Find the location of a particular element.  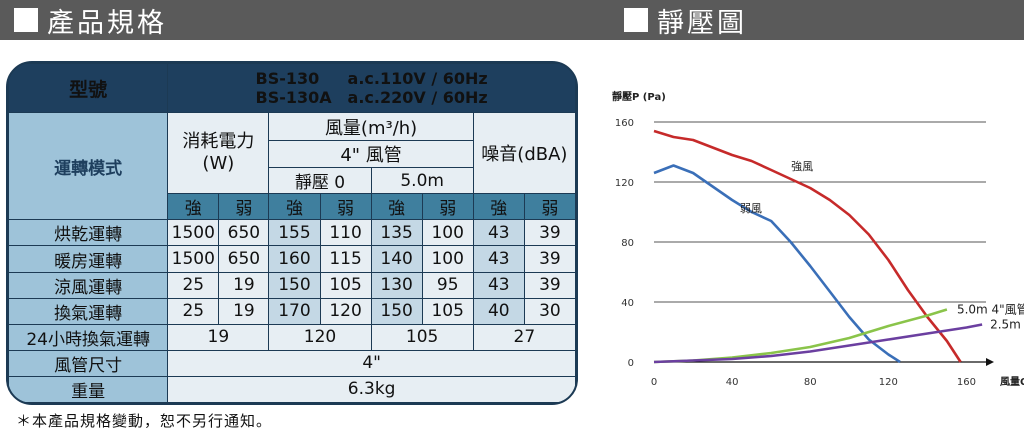

weight-value: 6.3kg is located at coordinates (371, 389).